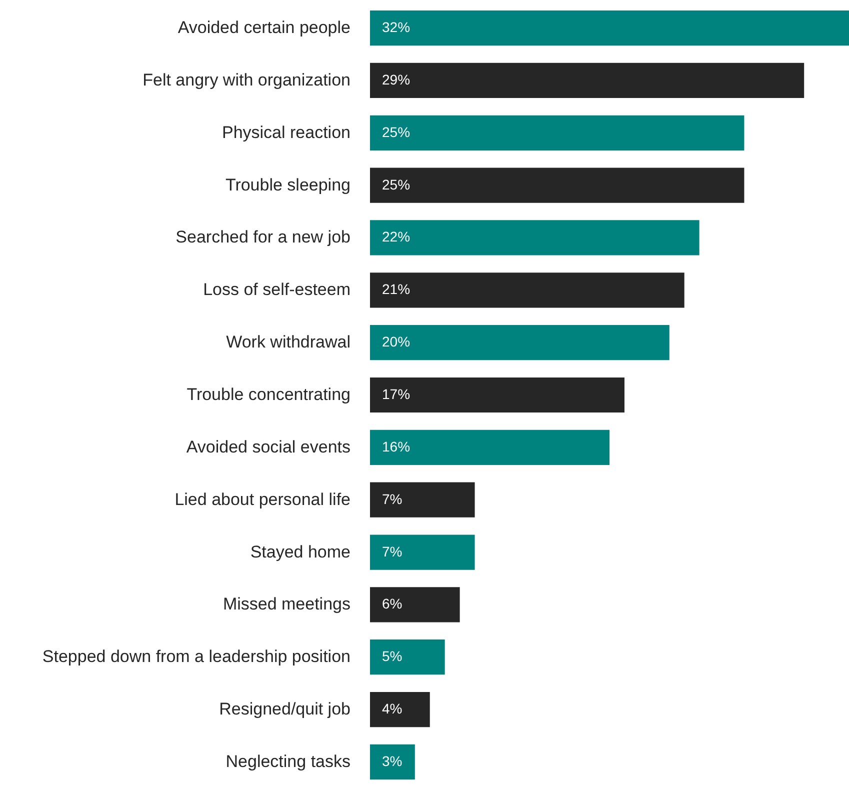  What do you see at coordinates (396, 342) in the screenshot?
I see `data-label: 20%` at bounding box center [396, 342].